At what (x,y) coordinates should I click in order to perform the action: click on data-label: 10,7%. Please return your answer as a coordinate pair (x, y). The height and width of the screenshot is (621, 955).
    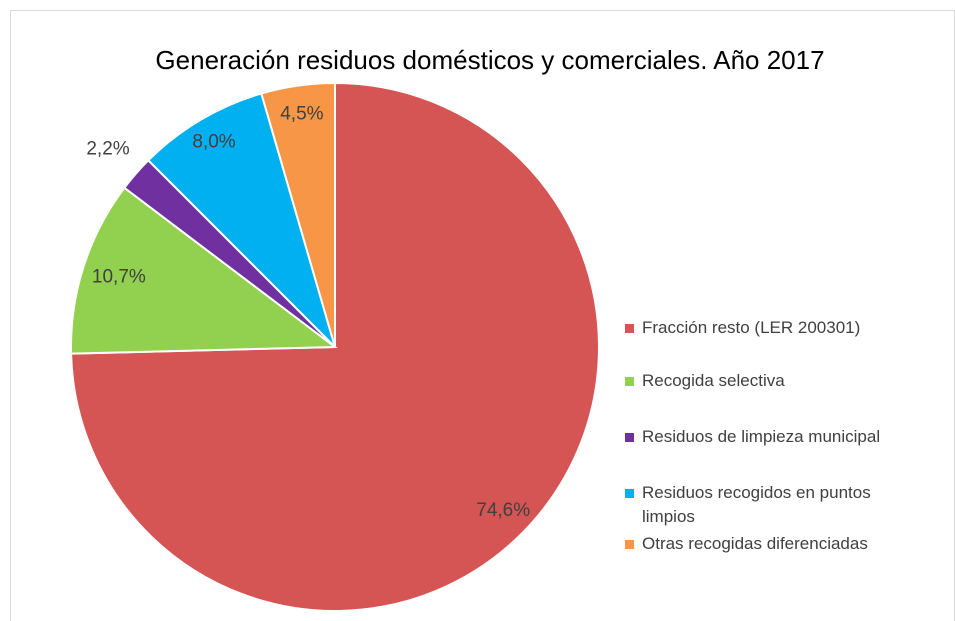
    Looking at the image, I should click on (119, 277).